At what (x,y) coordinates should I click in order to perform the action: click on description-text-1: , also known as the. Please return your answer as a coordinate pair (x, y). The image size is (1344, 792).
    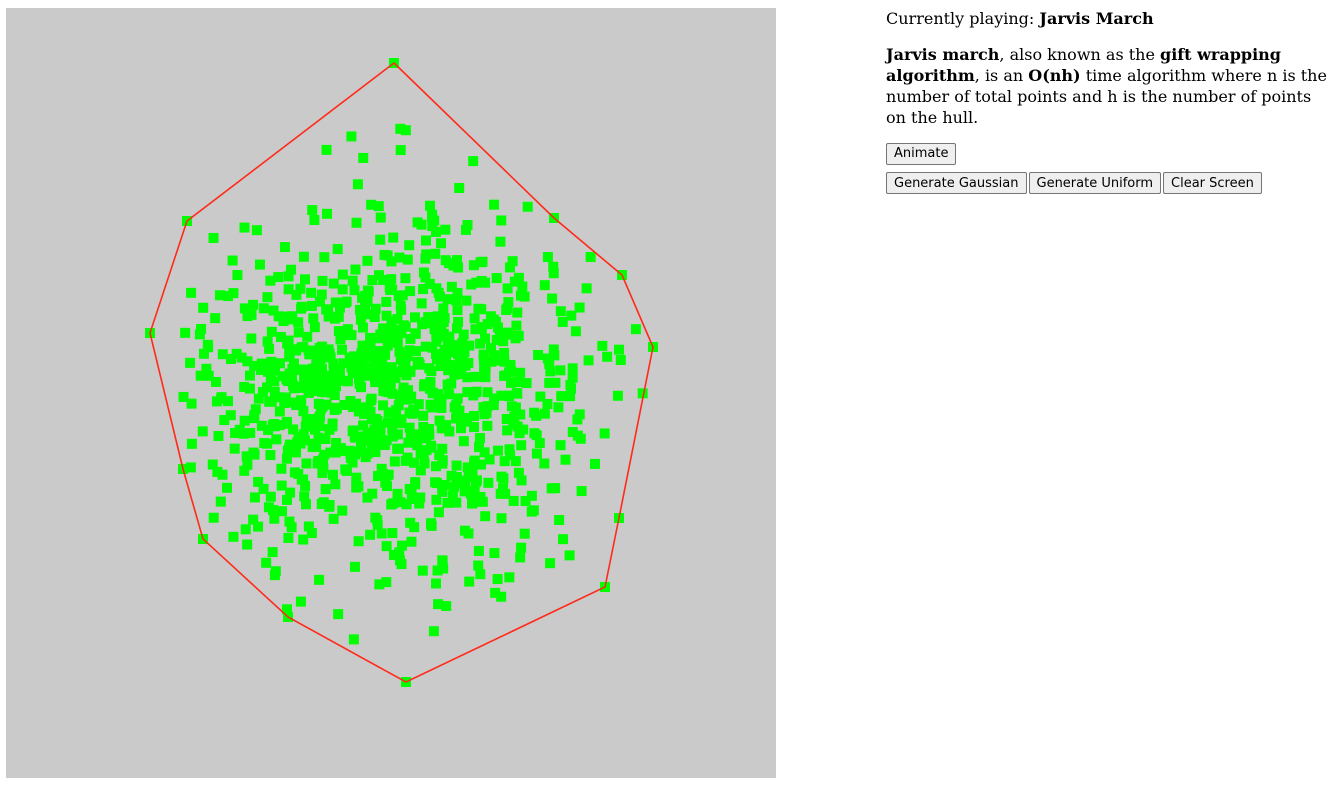
    Looking at the image, I should click on (1080, 54).